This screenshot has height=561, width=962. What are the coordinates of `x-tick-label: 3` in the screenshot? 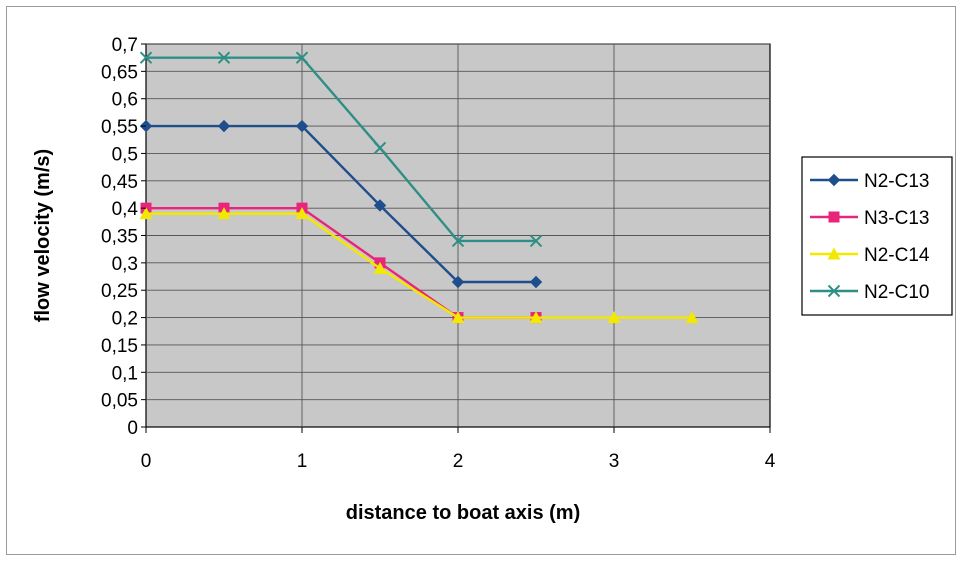 It's located at (614, 461).